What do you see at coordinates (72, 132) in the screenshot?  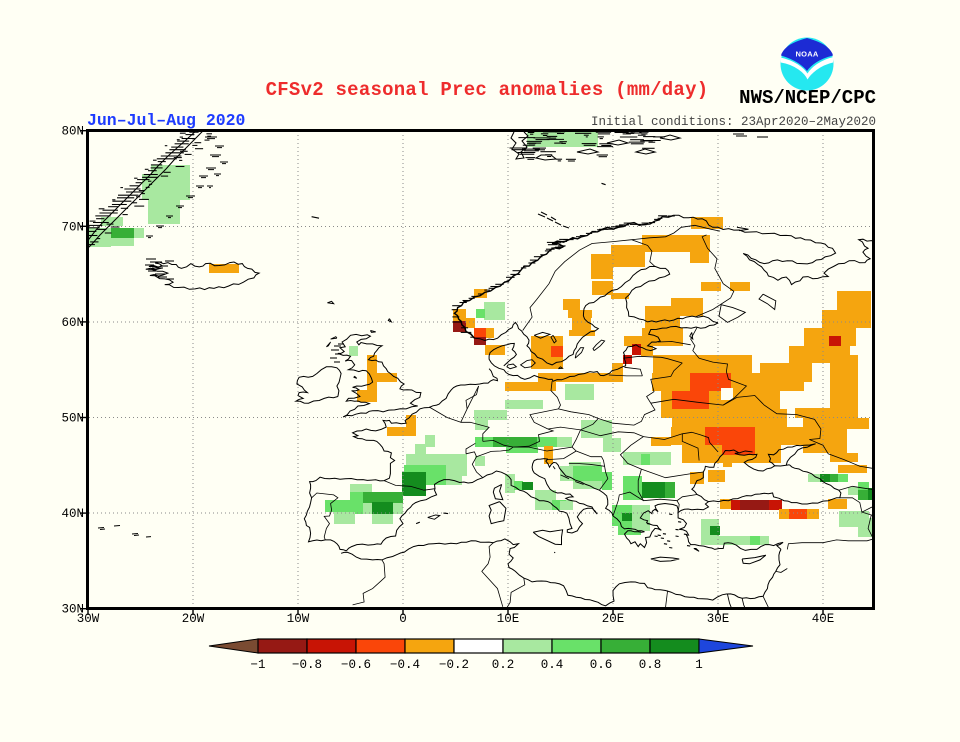 I see `svg-text: 80N` at bounding box center [72, 132].